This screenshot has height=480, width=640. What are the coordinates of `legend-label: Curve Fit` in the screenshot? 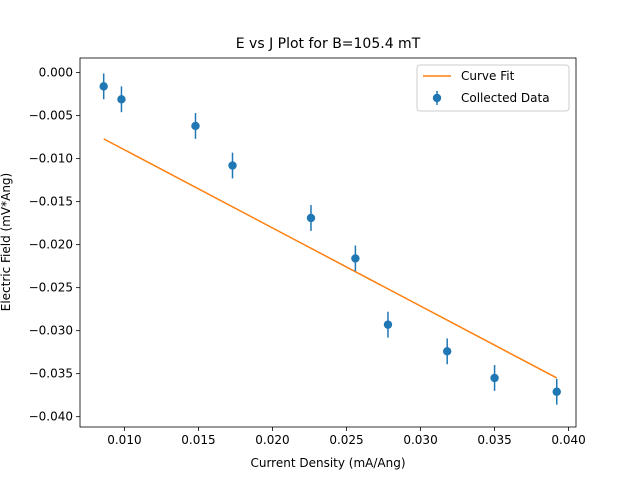 It's located at (488, 76).